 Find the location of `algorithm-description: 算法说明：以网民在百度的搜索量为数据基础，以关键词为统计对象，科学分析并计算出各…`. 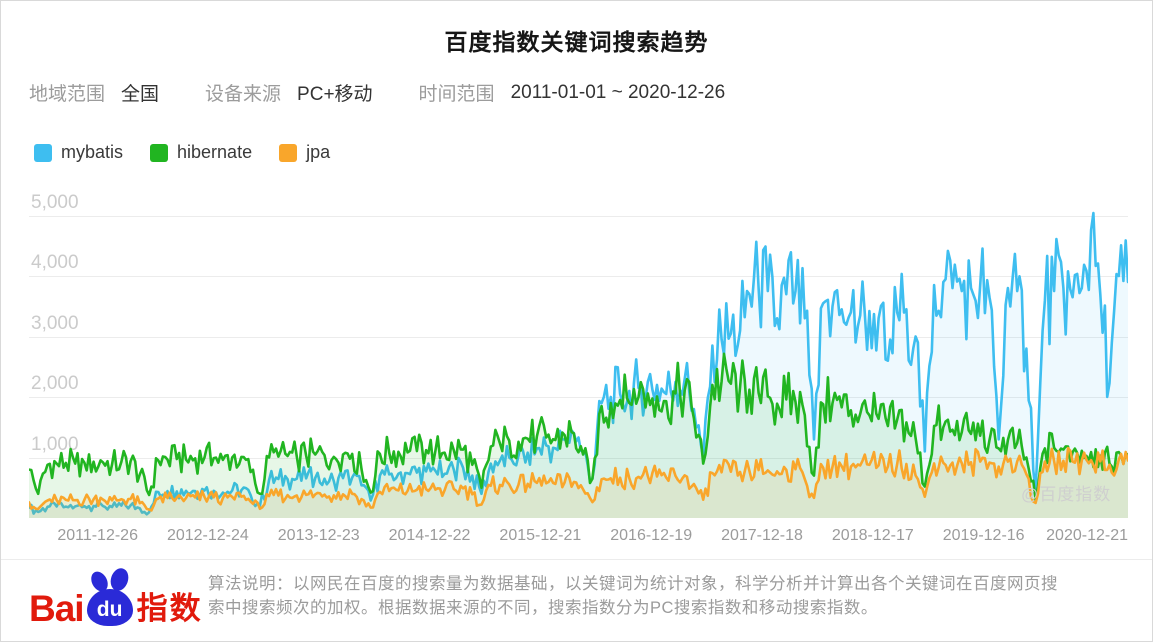

algorithm-description: 算法说明：以网民在百度的搜索量为数据基础，以关键词为统计对象，科学分析并计算出各… is located at coordinates (670, 596).